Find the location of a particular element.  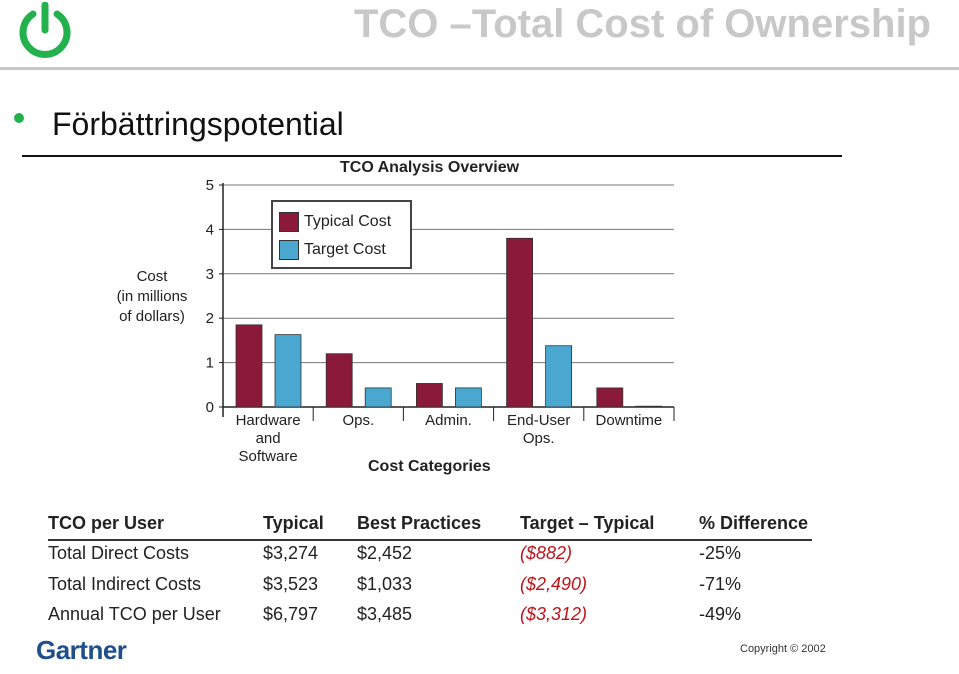

legend-swatch-target is located at coordinates (289, 250).